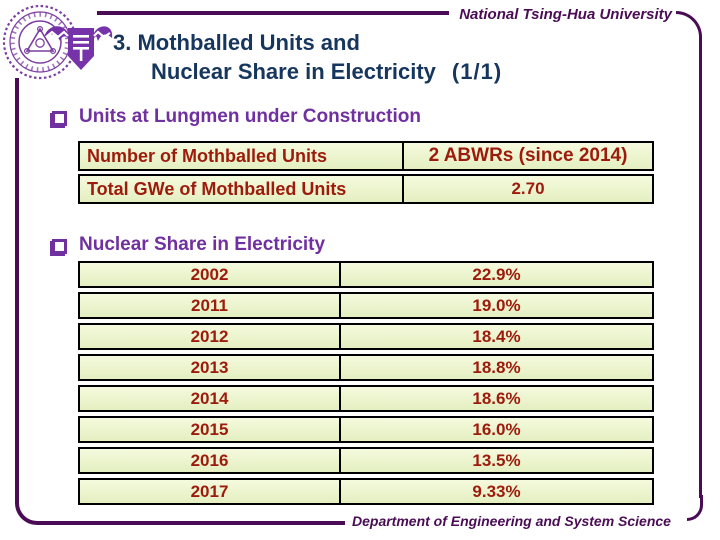 The image size is (720, 540). What do you see at coordinates (366, 367) in the screenshot?
I see `table-row: 2013 18.8%` at bounding box center [366, 367].